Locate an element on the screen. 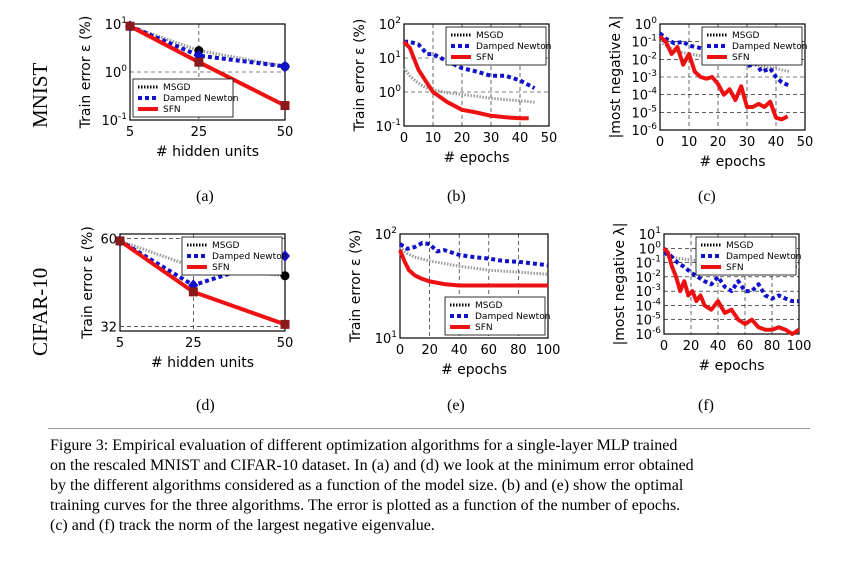 The width and height of the screenshot is (856, 570). sublabel-f: (f) is located at coordinates (706, 405).